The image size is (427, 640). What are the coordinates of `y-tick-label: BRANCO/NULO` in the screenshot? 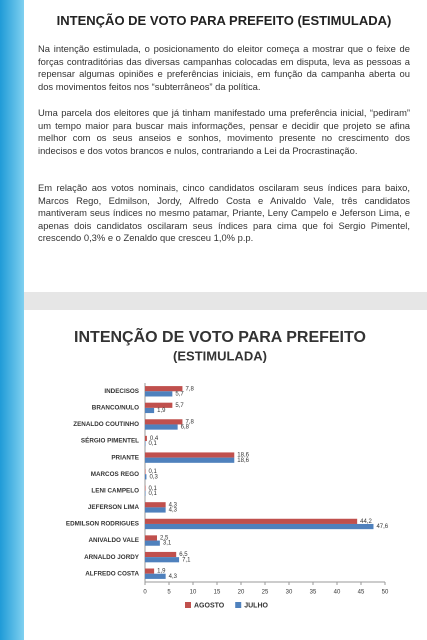 It's located at (115, 408).